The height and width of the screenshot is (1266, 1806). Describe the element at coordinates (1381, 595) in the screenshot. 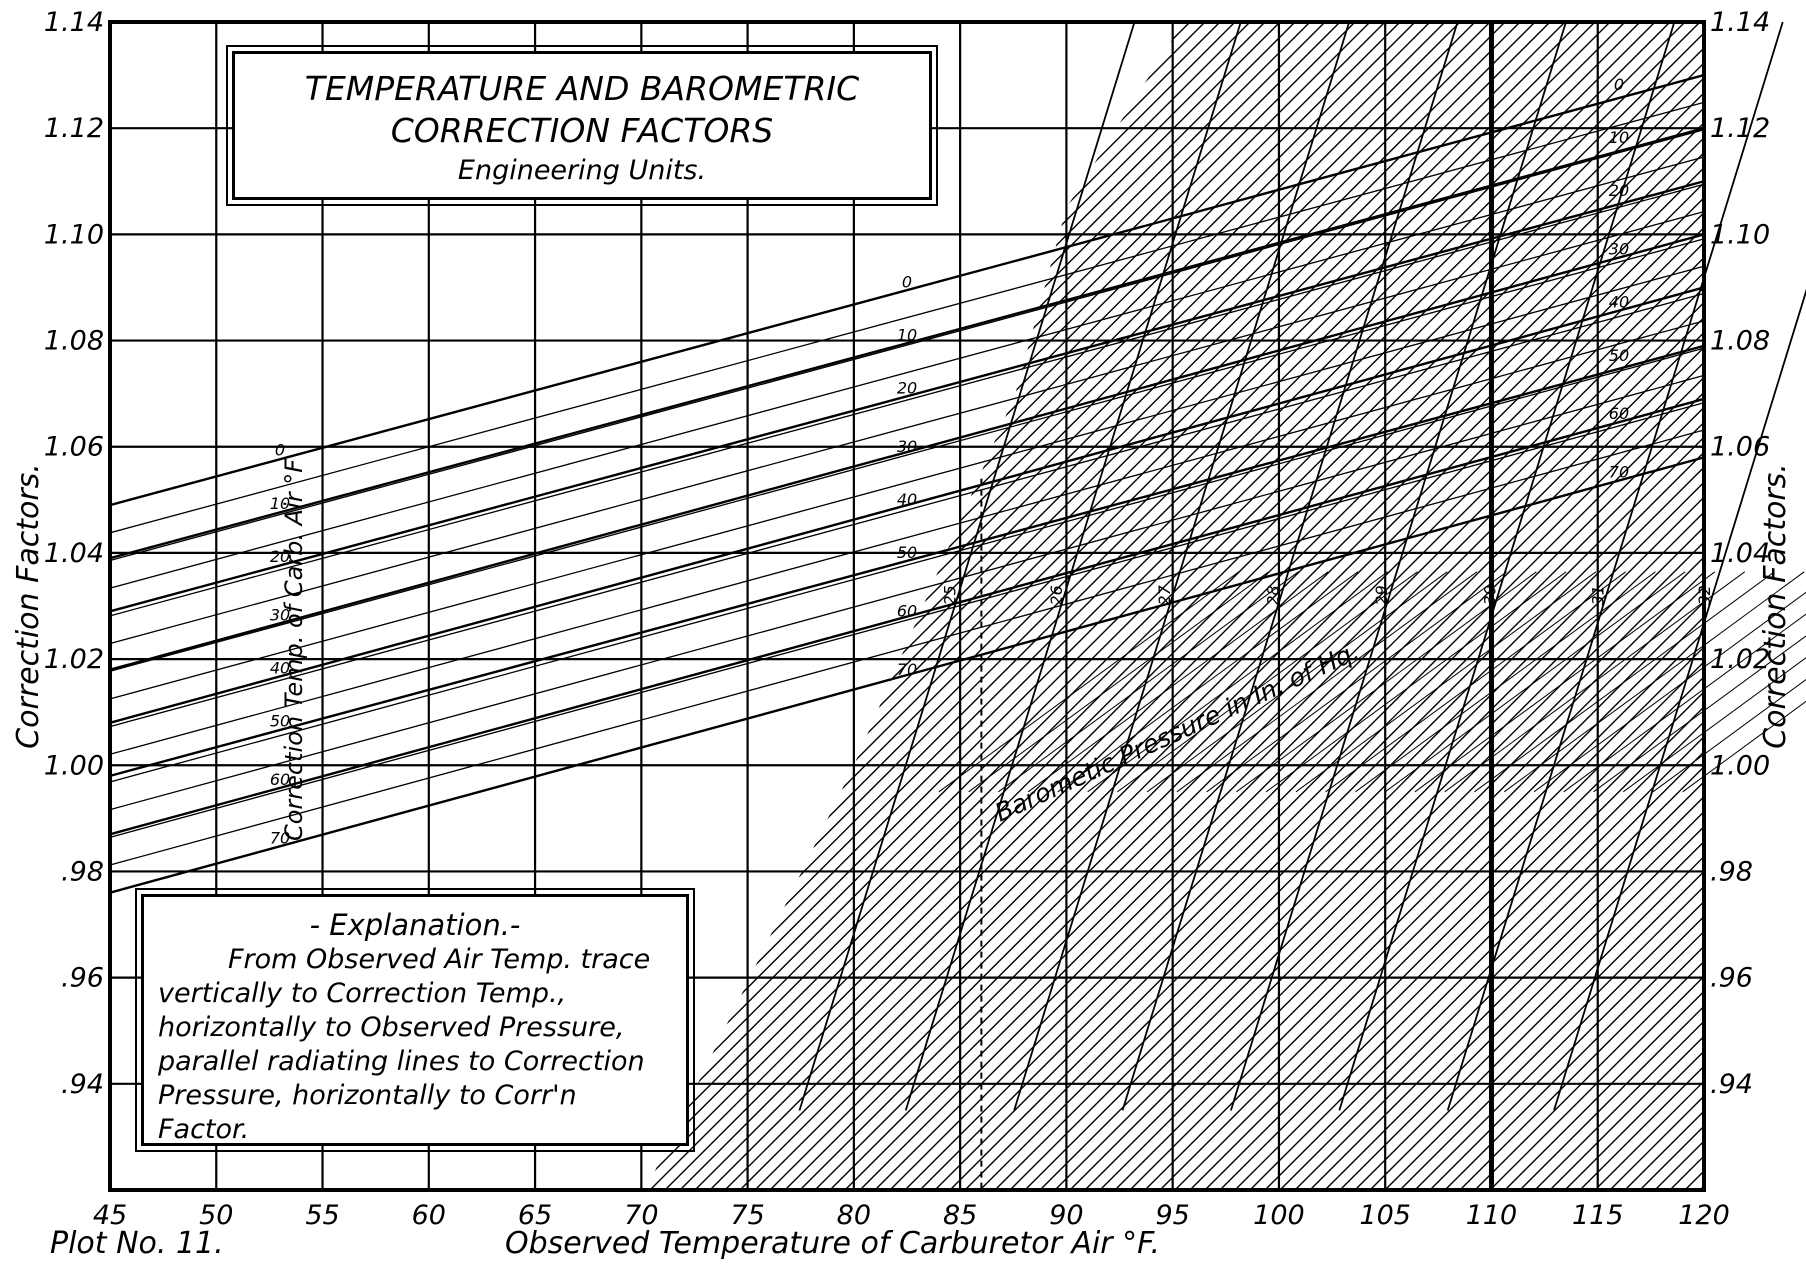

I see `pressure-label: 29` at that location.